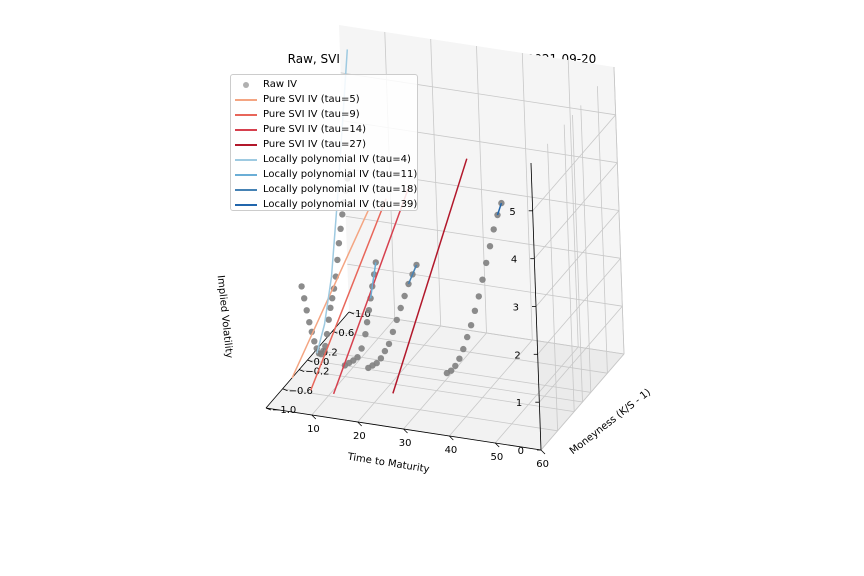 This screenshot has height=576, width=864. Describe the element at coordinates (284, 410) in the screenshot. I see `y-tick-label: −1.0` at that location.